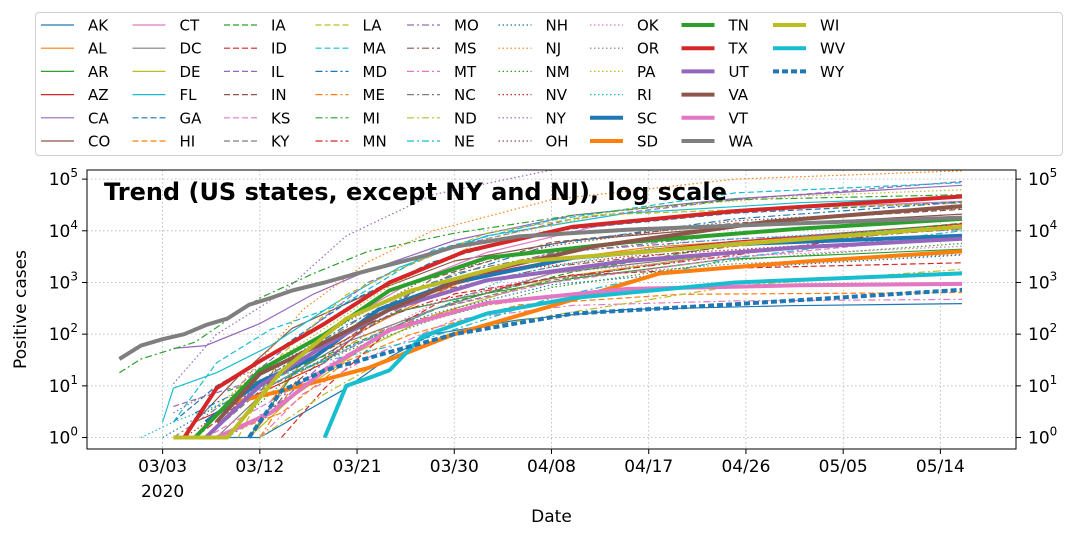 This screenshot has width=1076, height=538. What do you see at coordinates (63, 281) in the screenshot?
I see `y-tick-label-left: 10³` at bounding box center [63, 281].